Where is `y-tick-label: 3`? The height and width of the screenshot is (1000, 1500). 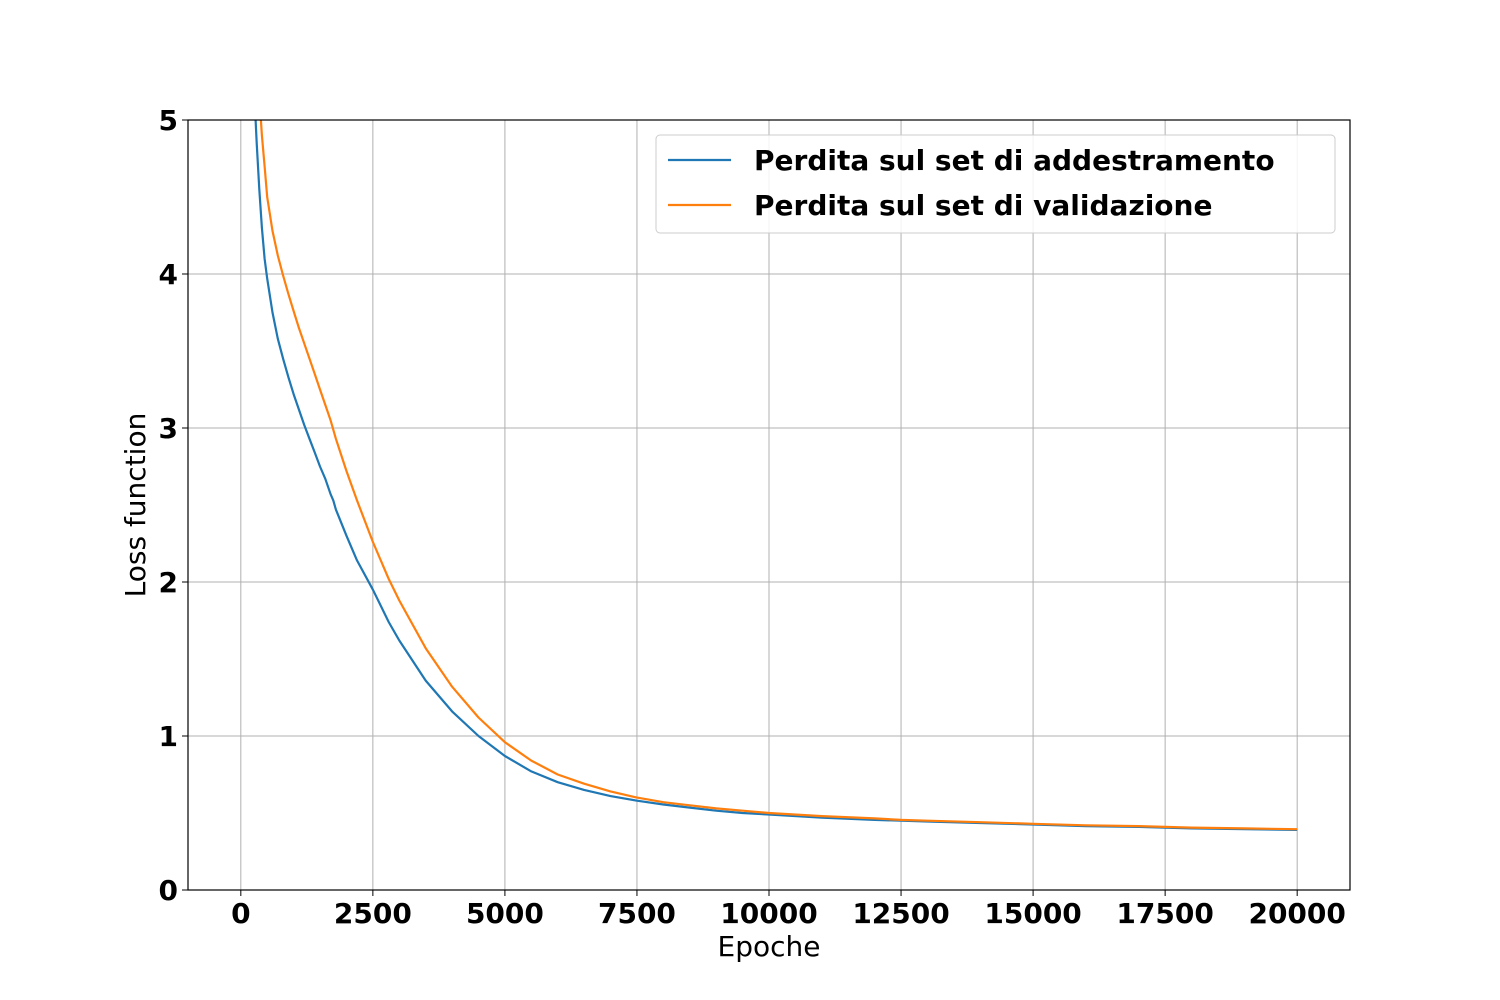 y-tick-label: 3 is located at coordinates (168, 428).